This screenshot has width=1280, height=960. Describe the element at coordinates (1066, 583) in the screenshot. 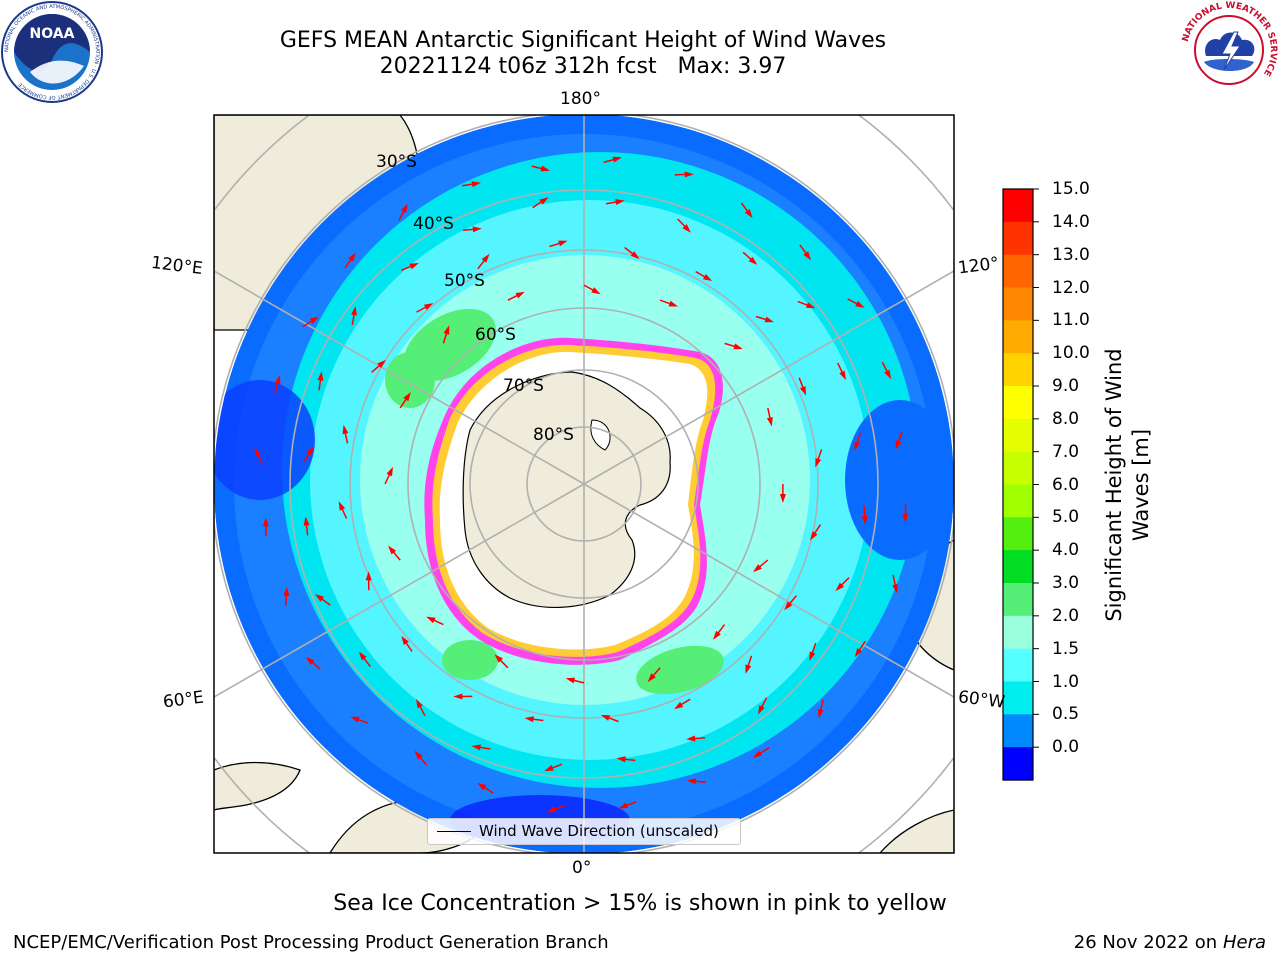

I see `colorbar-tick-label: 3.0` at that location.